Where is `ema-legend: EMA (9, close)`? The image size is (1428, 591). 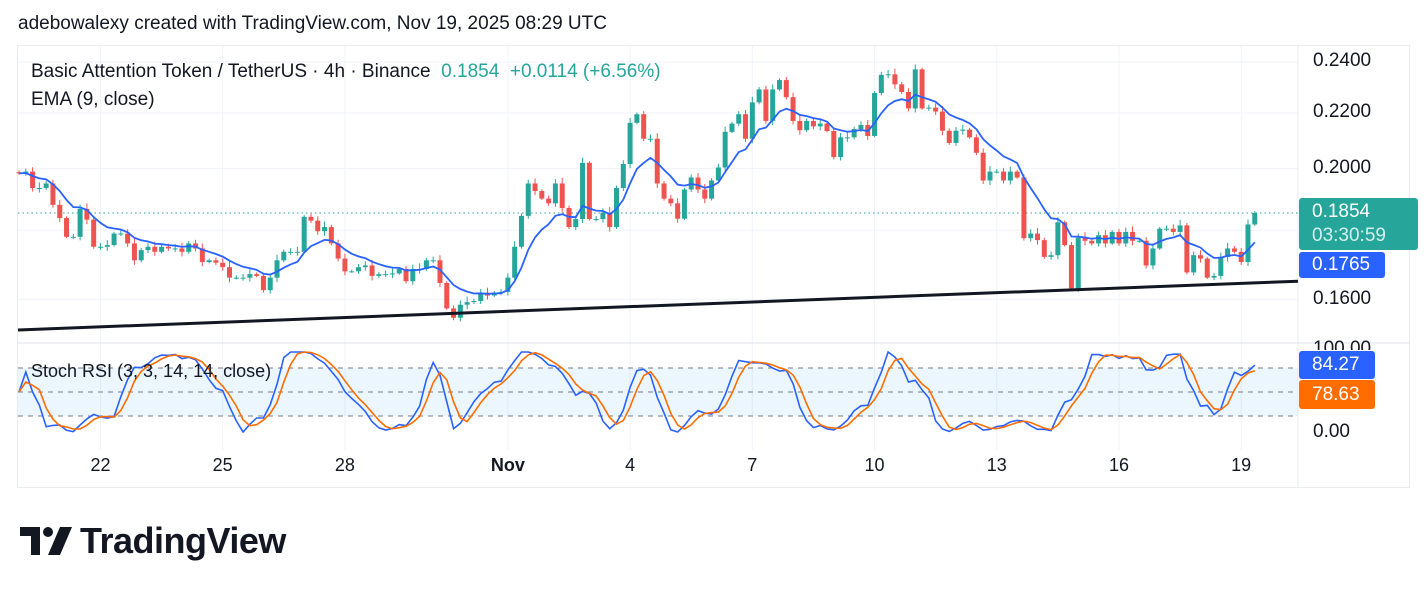 ema-legend: EMA (9, close) is located at coordinates (93, 99).